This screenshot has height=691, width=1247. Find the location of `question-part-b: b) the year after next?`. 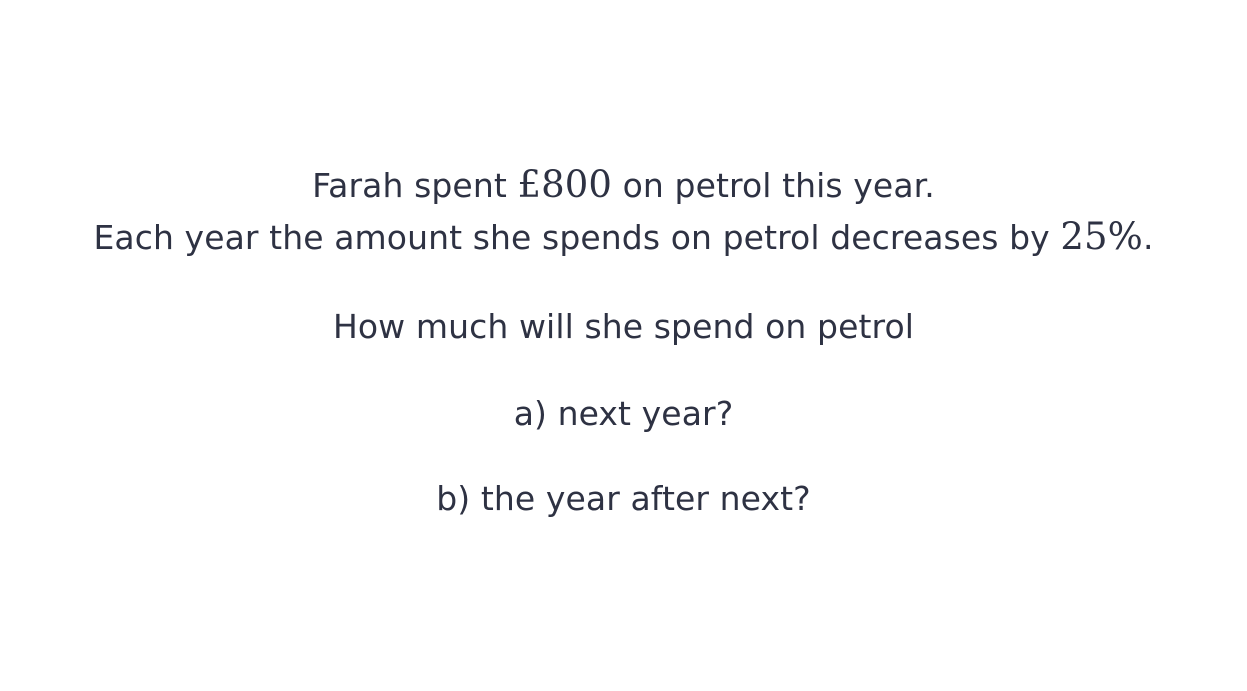

question-part-b: b) the year after next? is located at coordinates (623, 498).